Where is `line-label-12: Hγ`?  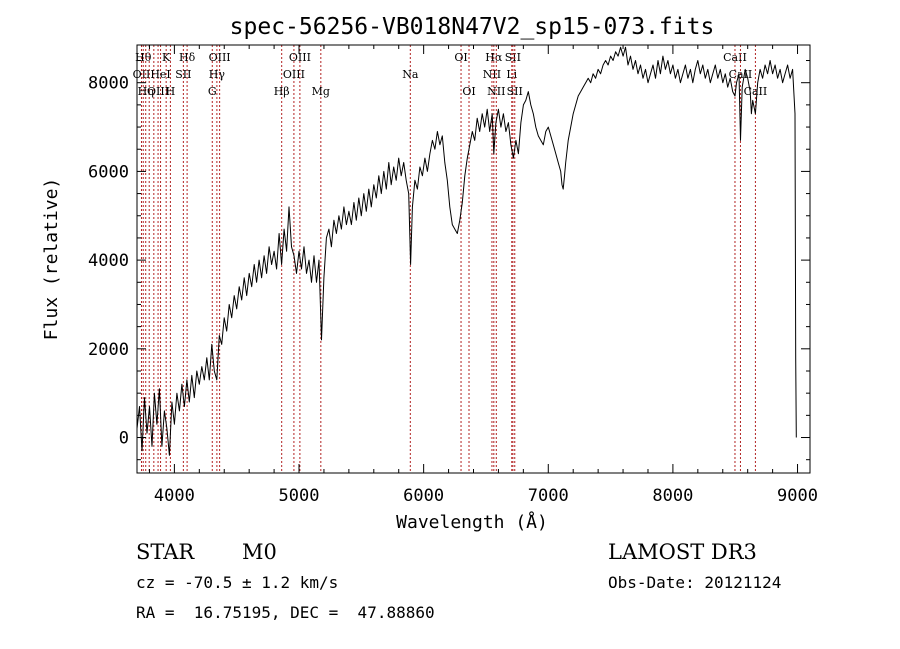
line-label-12: Hγ is located at coordinates (217, 74).